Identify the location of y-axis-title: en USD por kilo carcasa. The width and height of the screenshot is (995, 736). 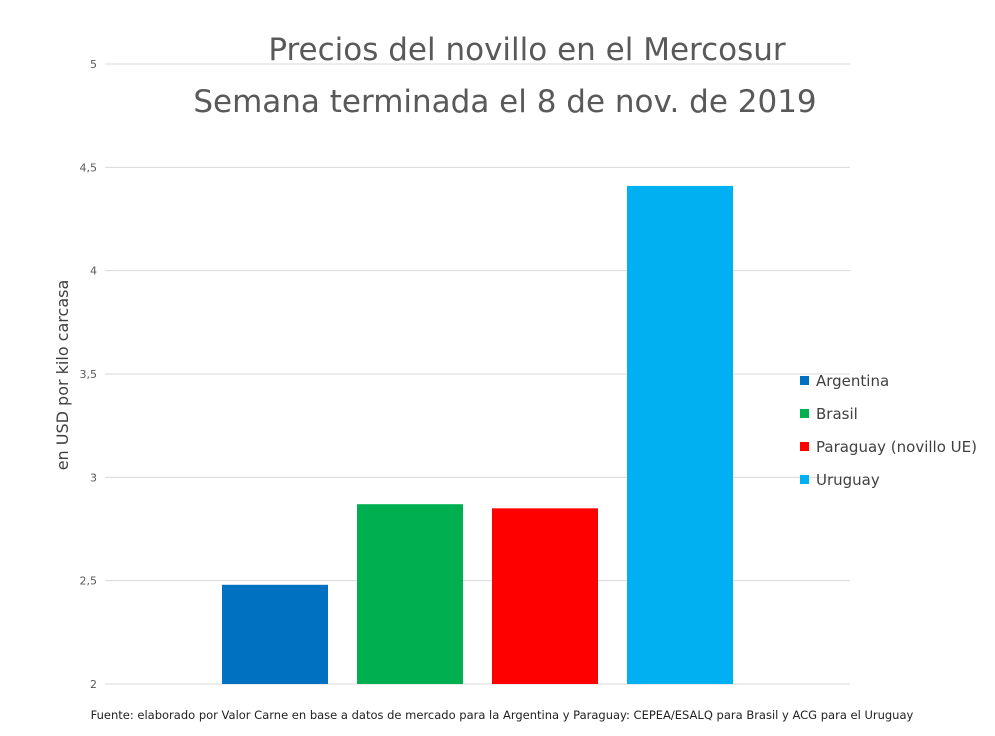
(62, 375).